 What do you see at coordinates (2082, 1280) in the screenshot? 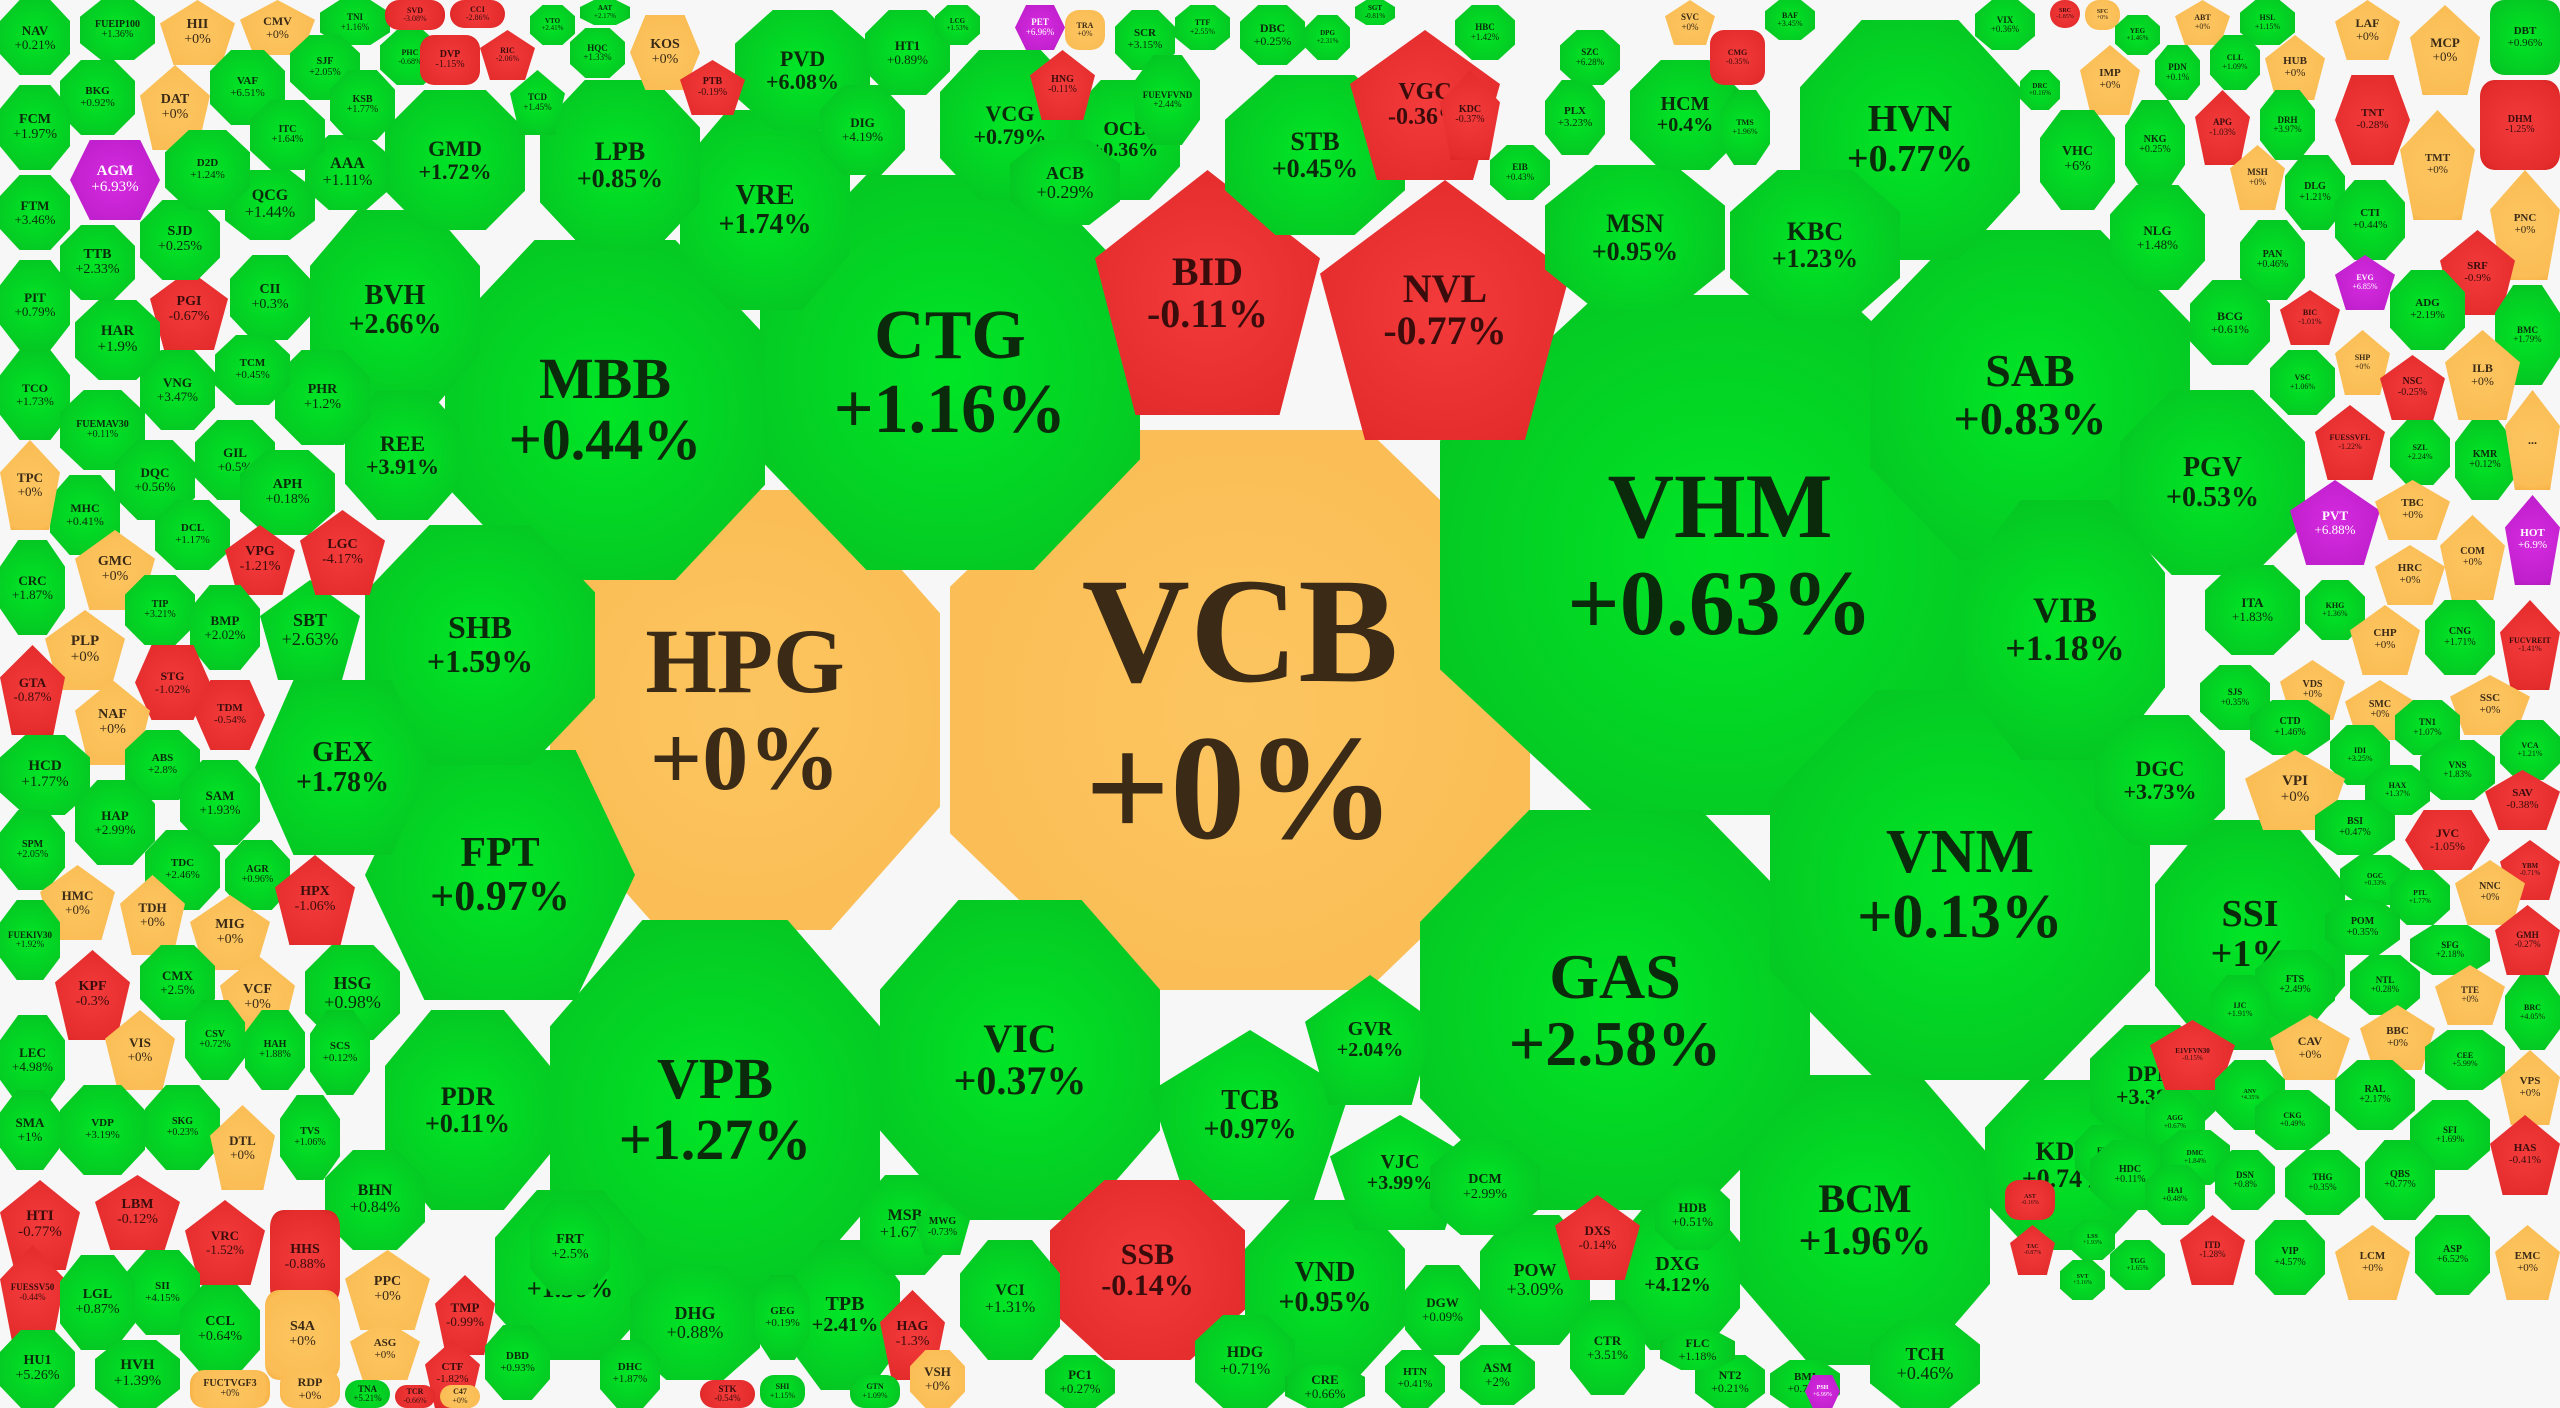
I see `stock-cell-svt: SVT +3.16%` at bounding box center [2082, 1280].